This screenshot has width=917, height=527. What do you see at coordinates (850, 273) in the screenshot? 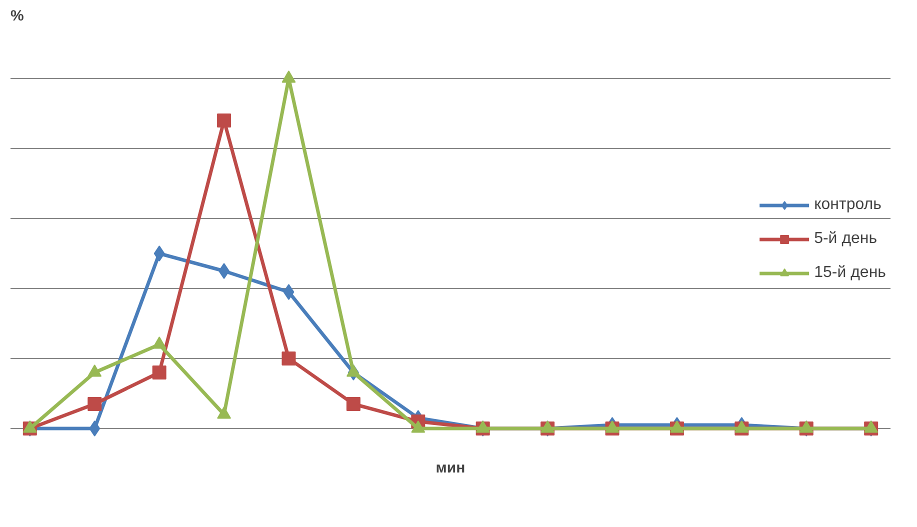
I see `legend-label: 15-й день` at bounding box center [850, 273].